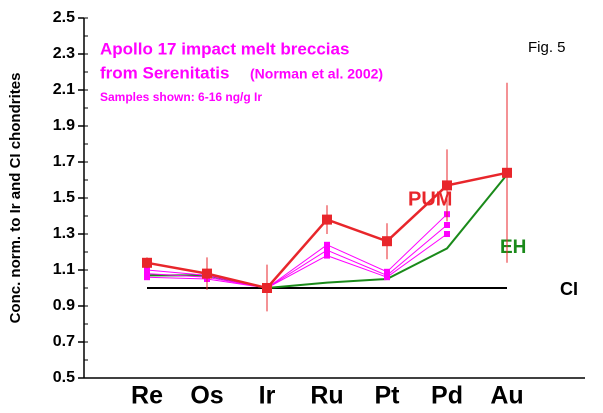  I want to click on y-tick-label: 1.9, so click(64, 125).